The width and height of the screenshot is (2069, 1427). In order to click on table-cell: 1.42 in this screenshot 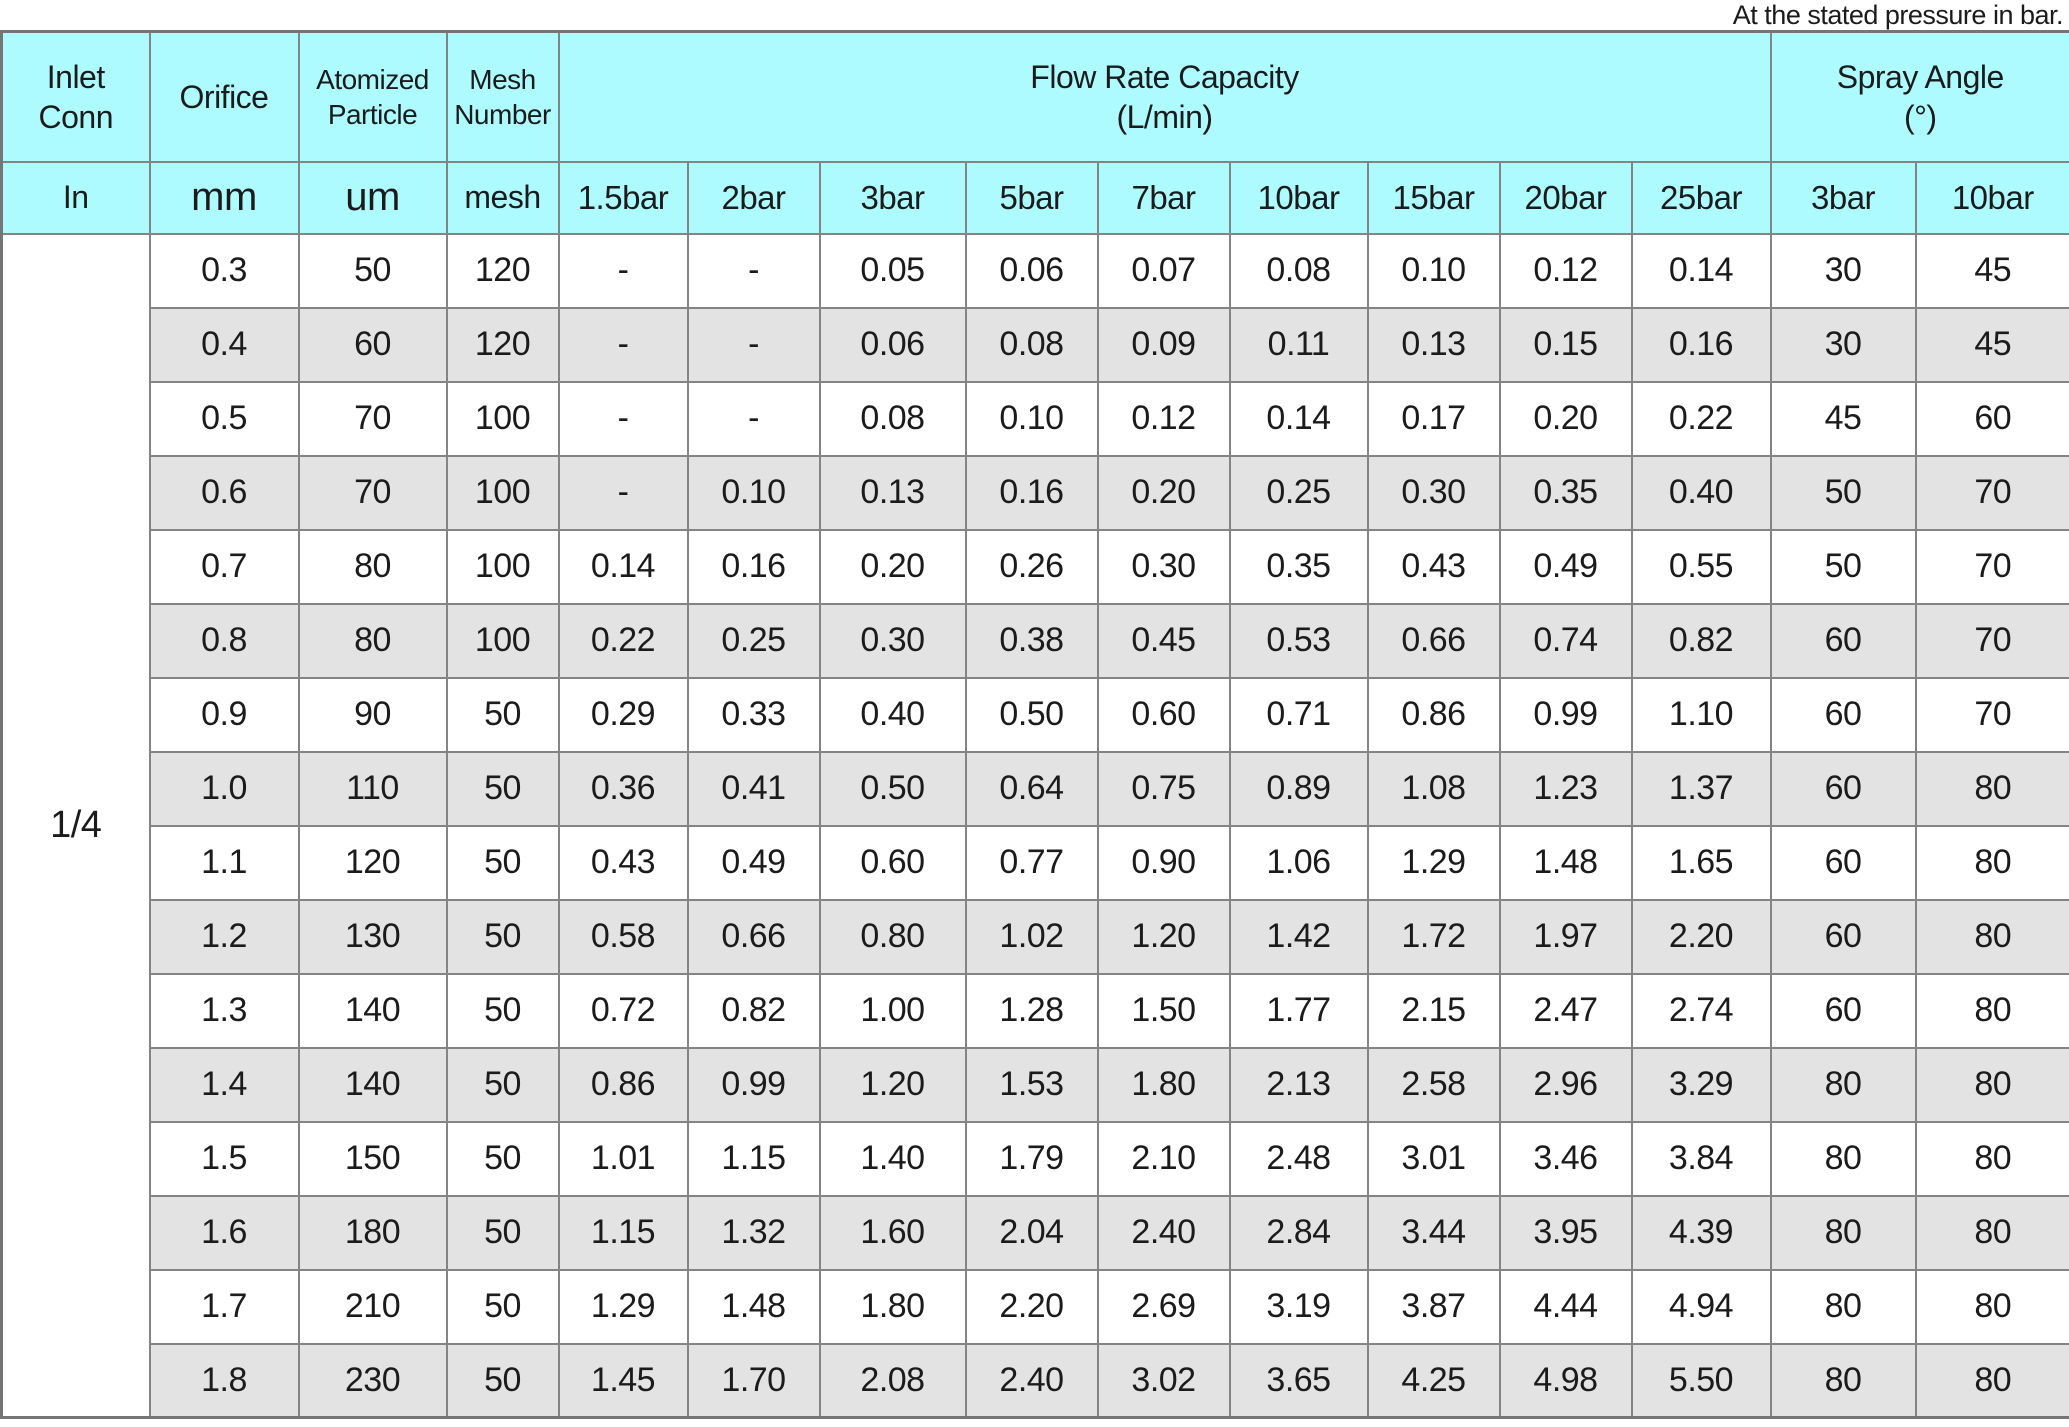, I will do `click(1298, 936)`.